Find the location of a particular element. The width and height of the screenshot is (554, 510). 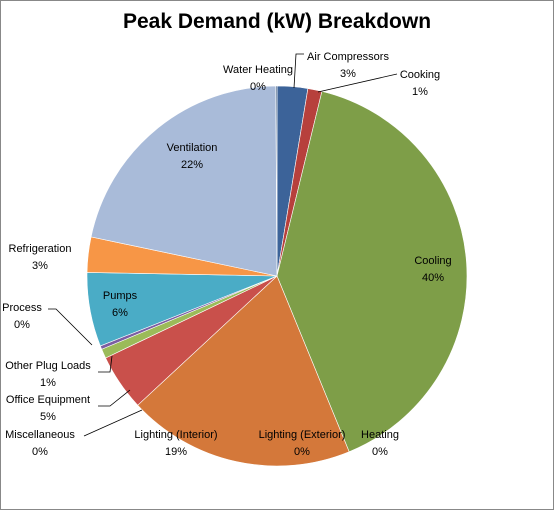

data-label-pumps: Pumps is located at coordinates (120, 296).